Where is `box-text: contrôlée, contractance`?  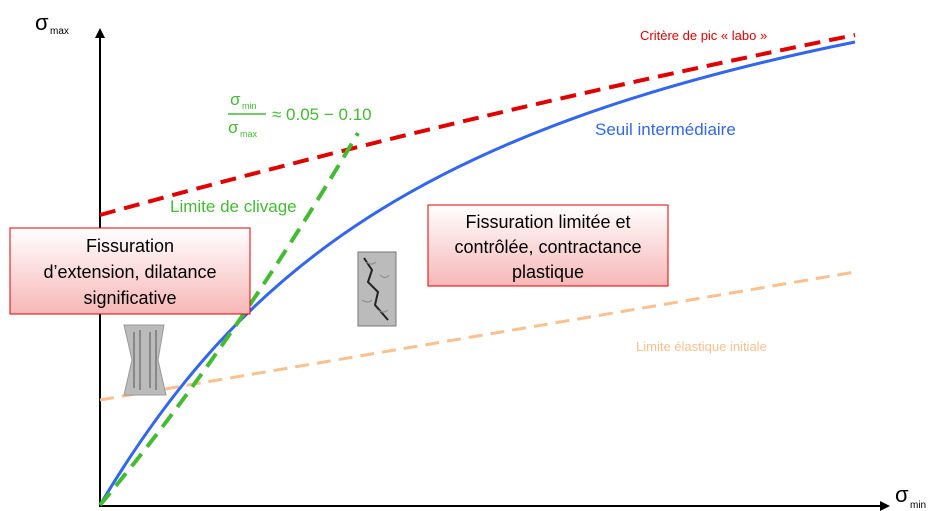
box-text: contrôlée, contractance is located at coordinates (547, 247).